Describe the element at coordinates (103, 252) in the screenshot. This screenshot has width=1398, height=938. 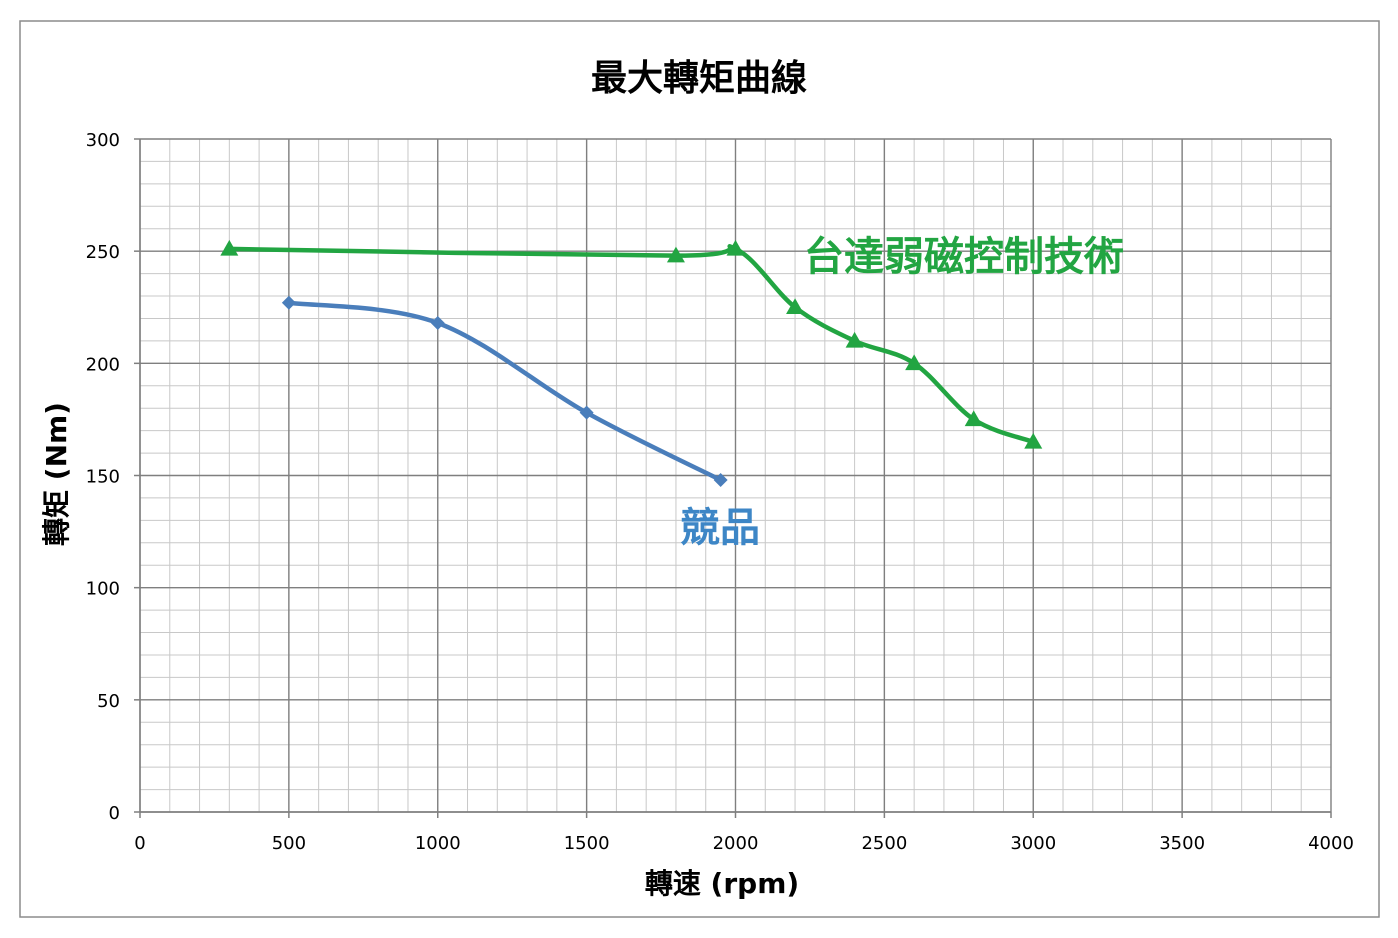
I see `y-tick-label: 250` at that location.